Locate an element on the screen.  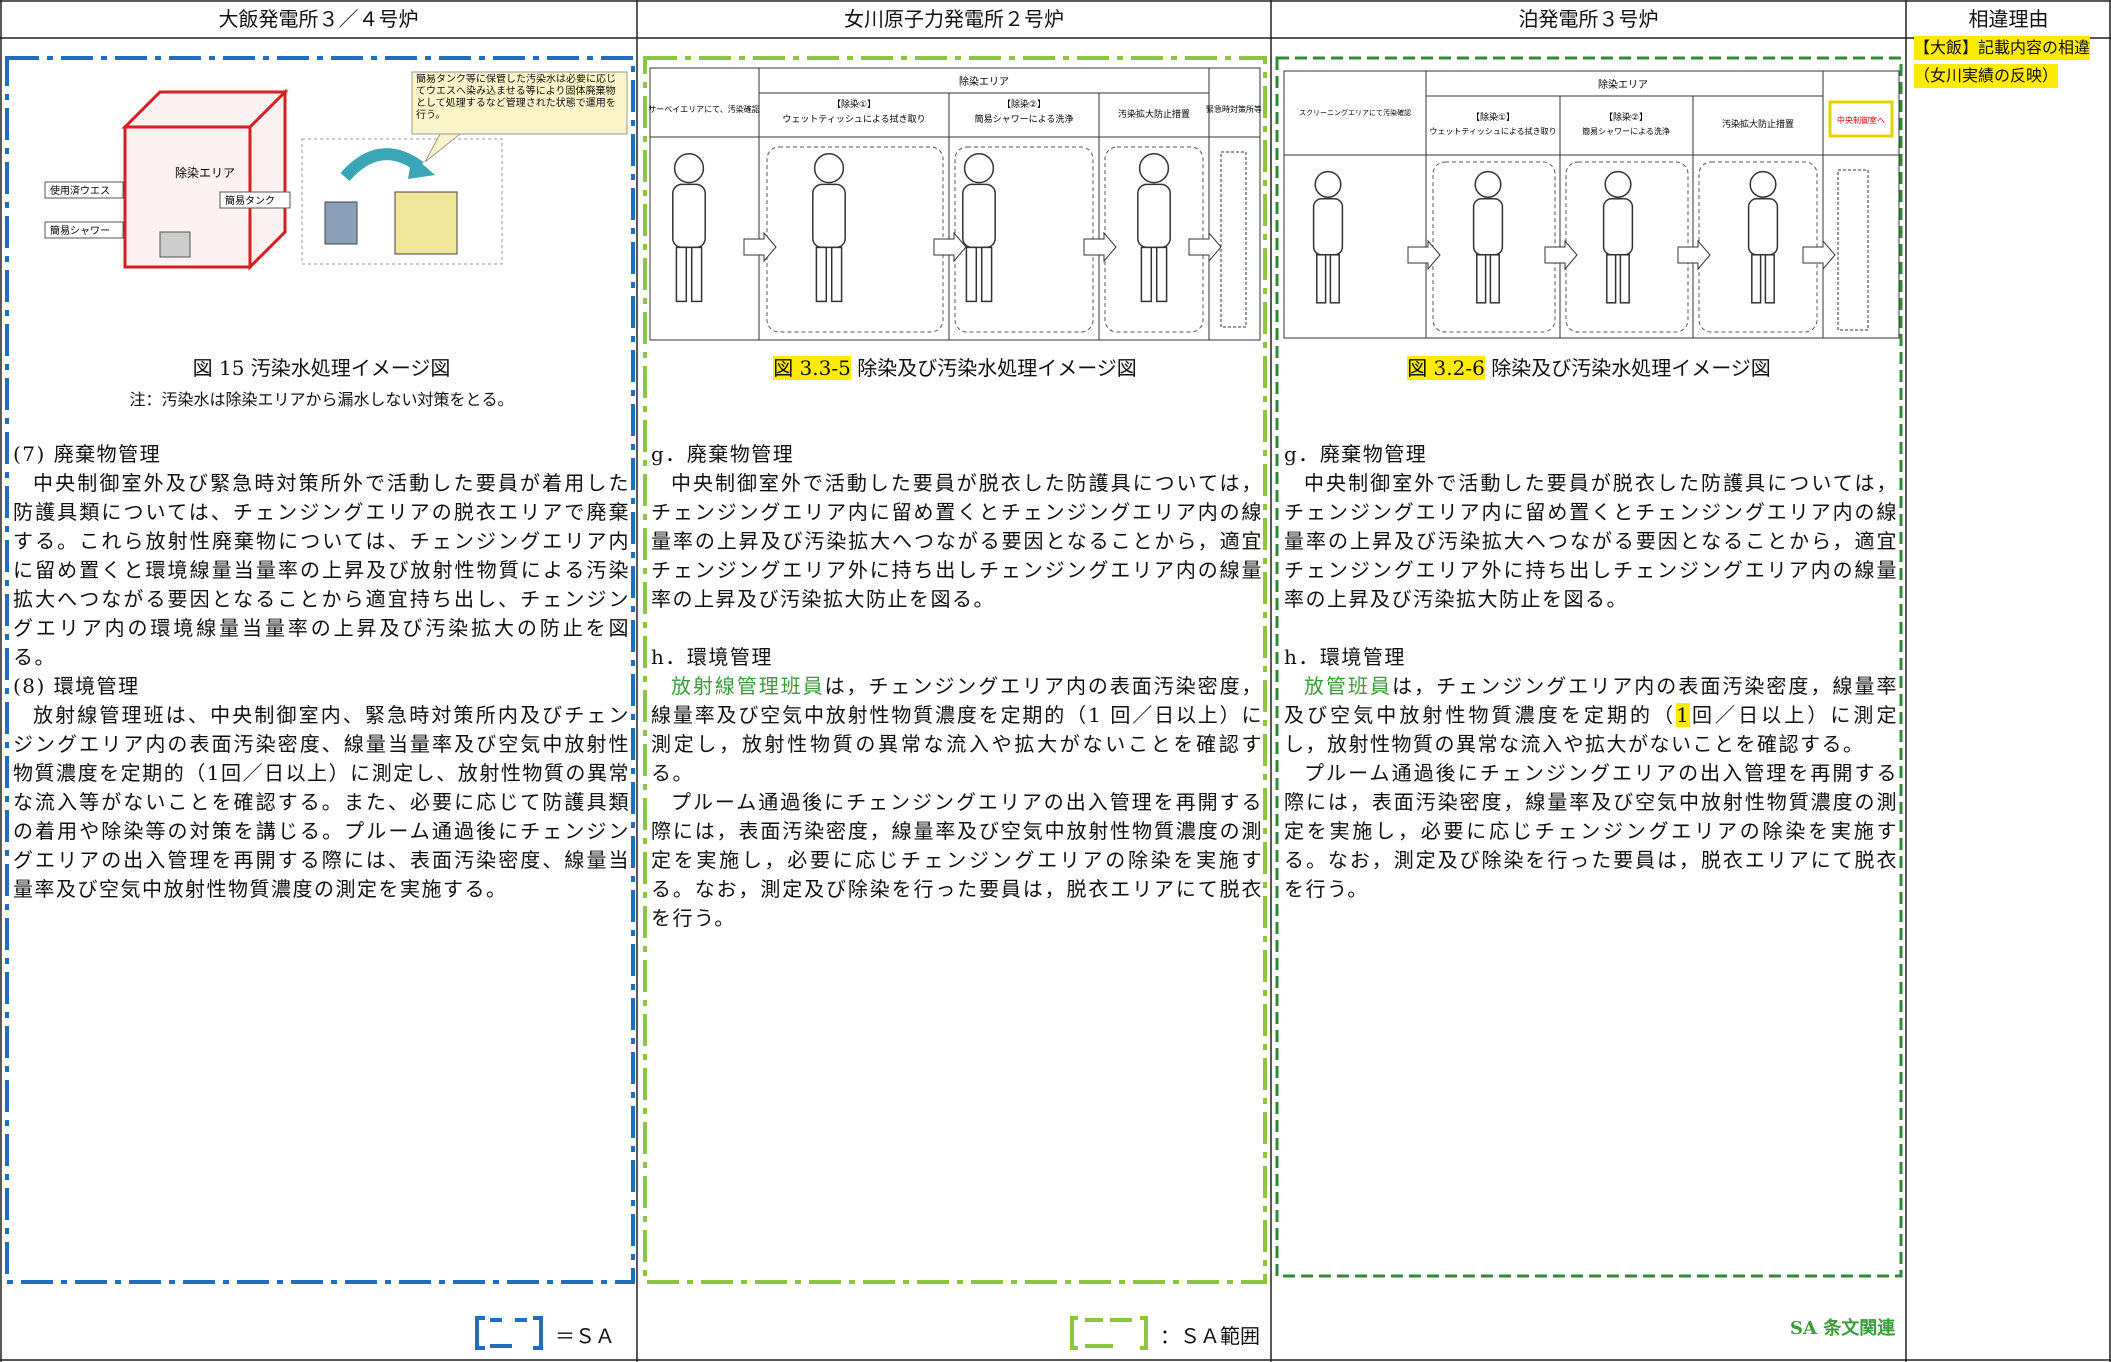
reason: （女川実績の反映） is located at coordinates (1986, 76).